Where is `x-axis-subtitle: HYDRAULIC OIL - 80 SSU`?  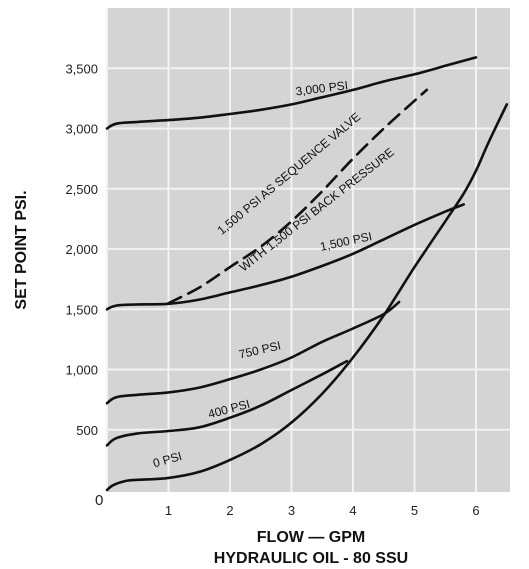 x-axis-subtitle: HYDRAULIC OIL - 80 SSU is located at coordinates (311, 558).